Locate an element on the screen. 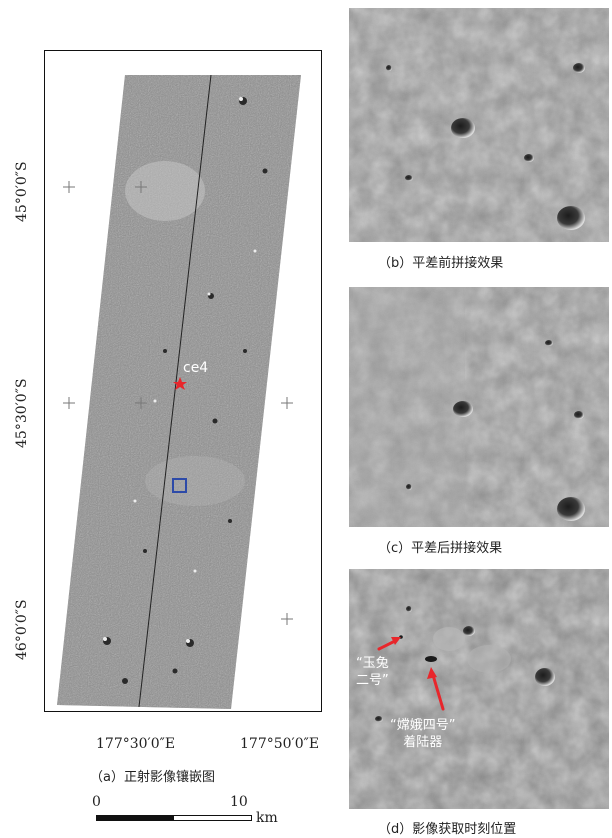 This screenshot has width=612, height=838. landing-site-star is located at coordinates (180, 383).